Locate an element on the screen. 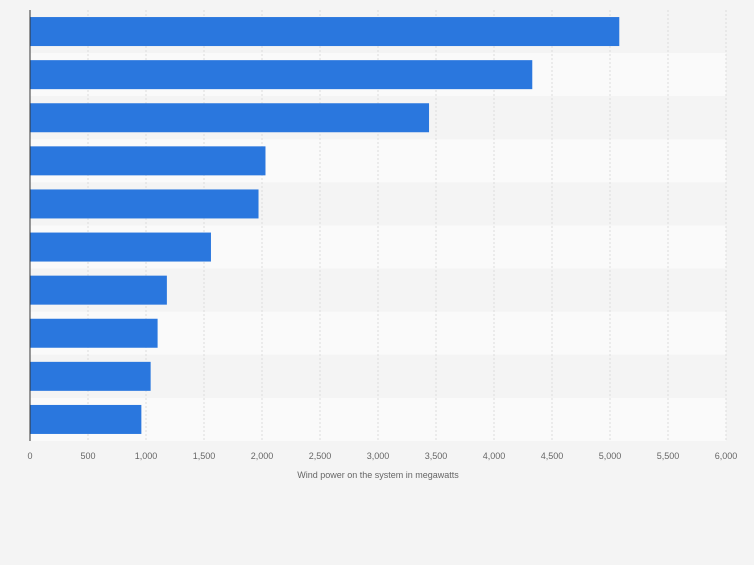 The image size is (754, 565). x-tick-label: 5,500 is located at coordinates (668, 456).